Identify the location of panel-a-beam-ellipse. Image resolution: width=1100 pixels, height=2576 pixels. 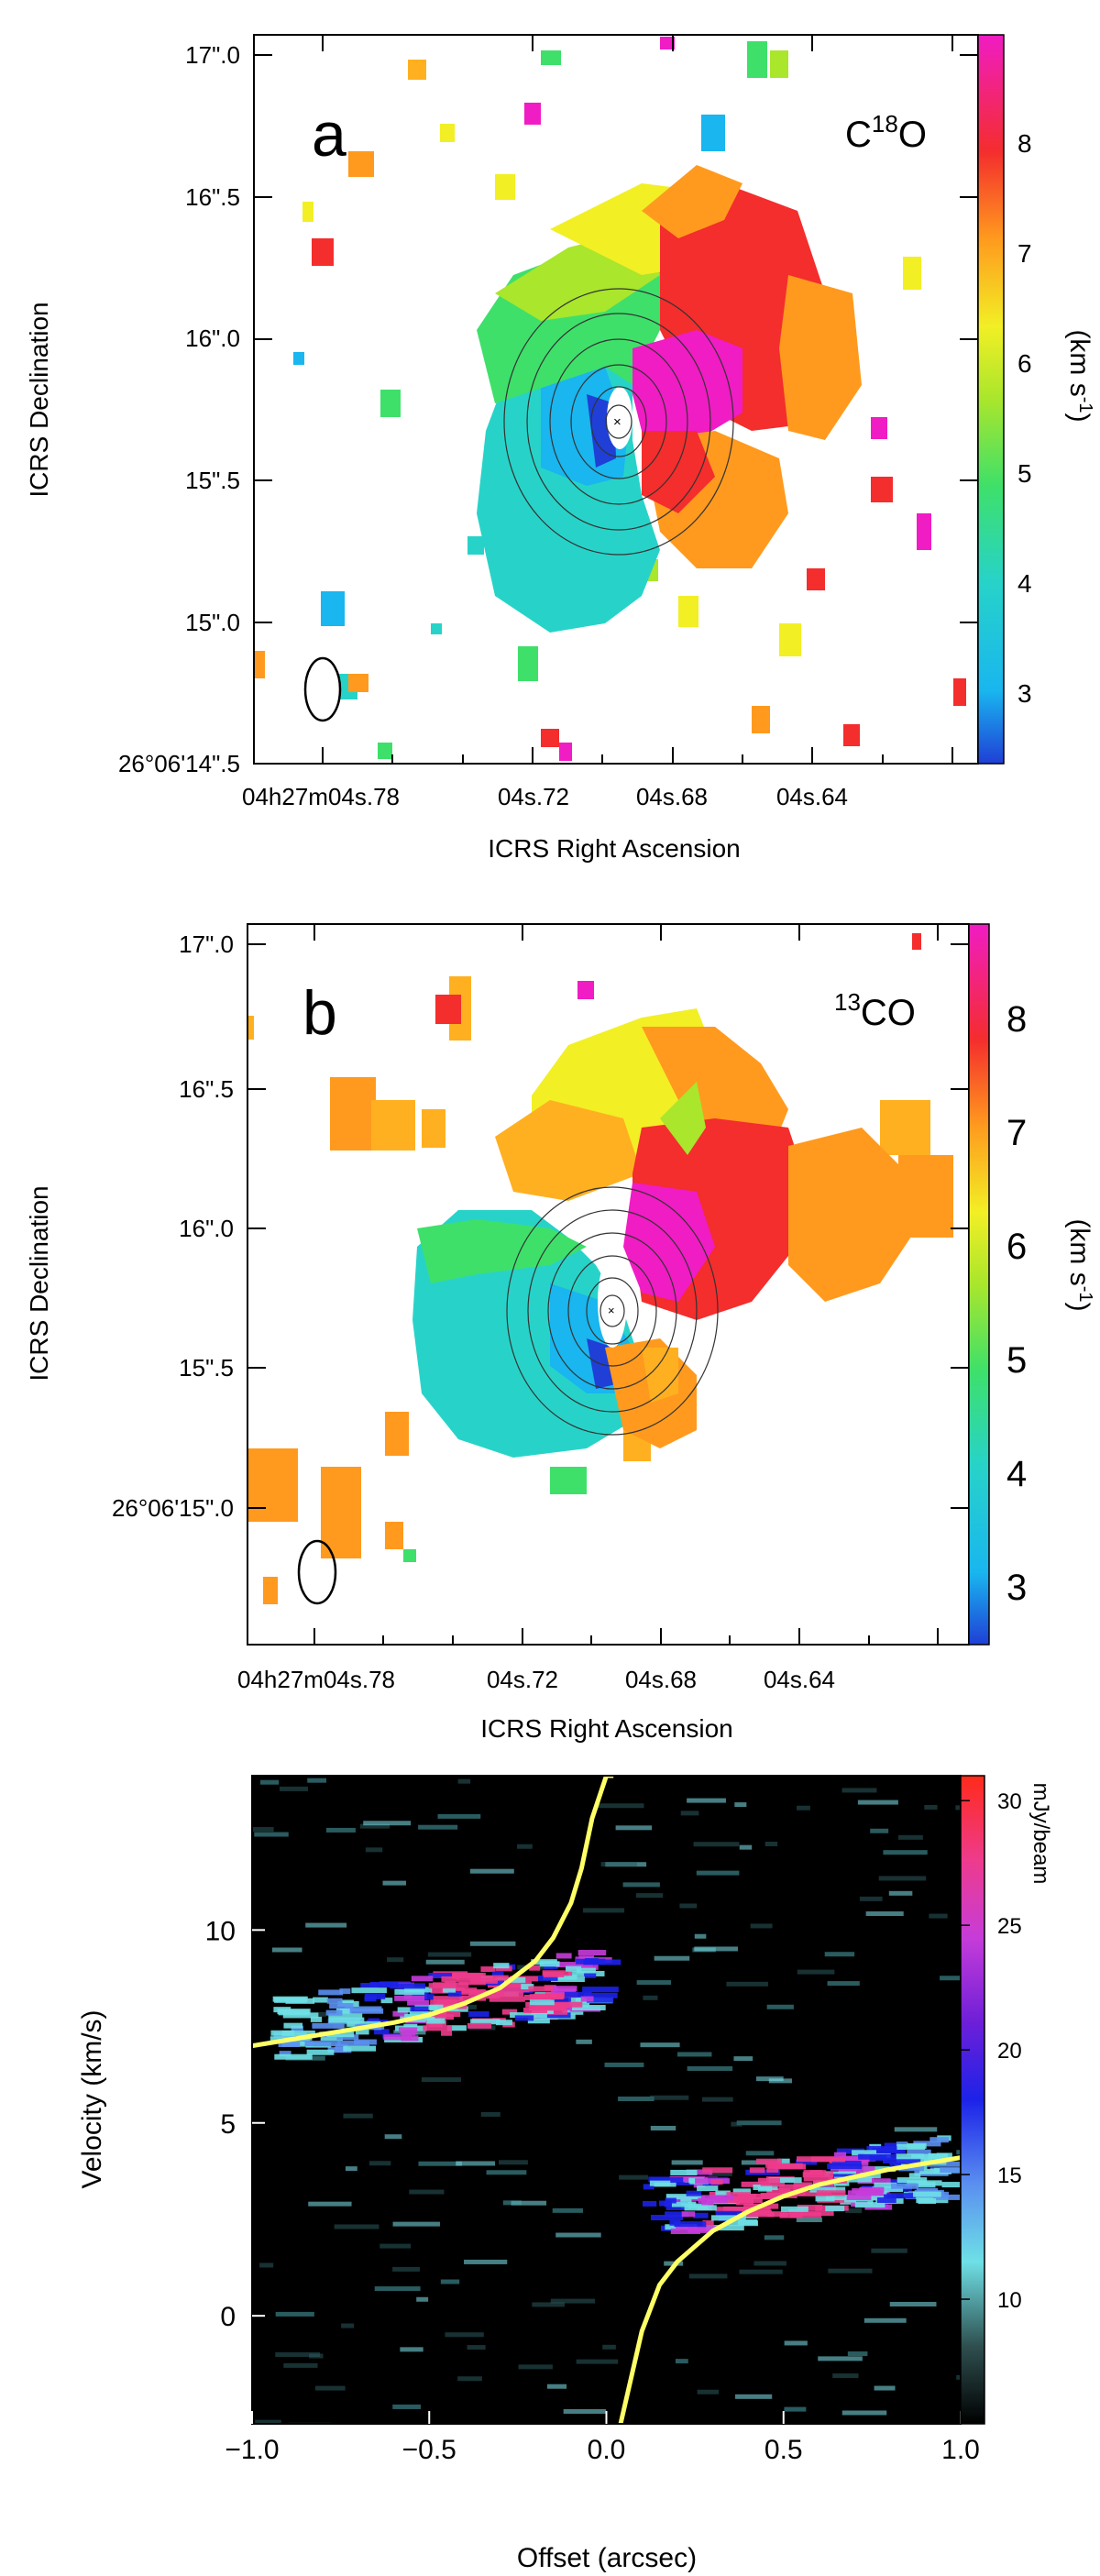
(322, 689).